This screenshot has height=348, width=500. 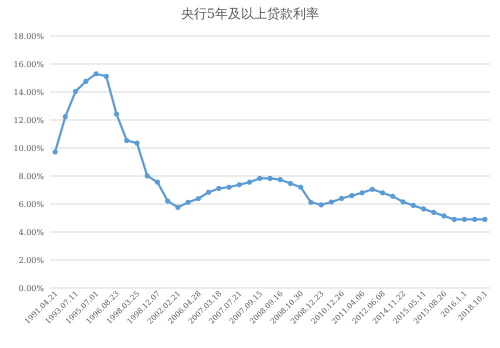 What do you see at coordinates (31, 288) in the screenshot?
I see `y-tick-label: 0.00%` at bounding box center [31, 288].